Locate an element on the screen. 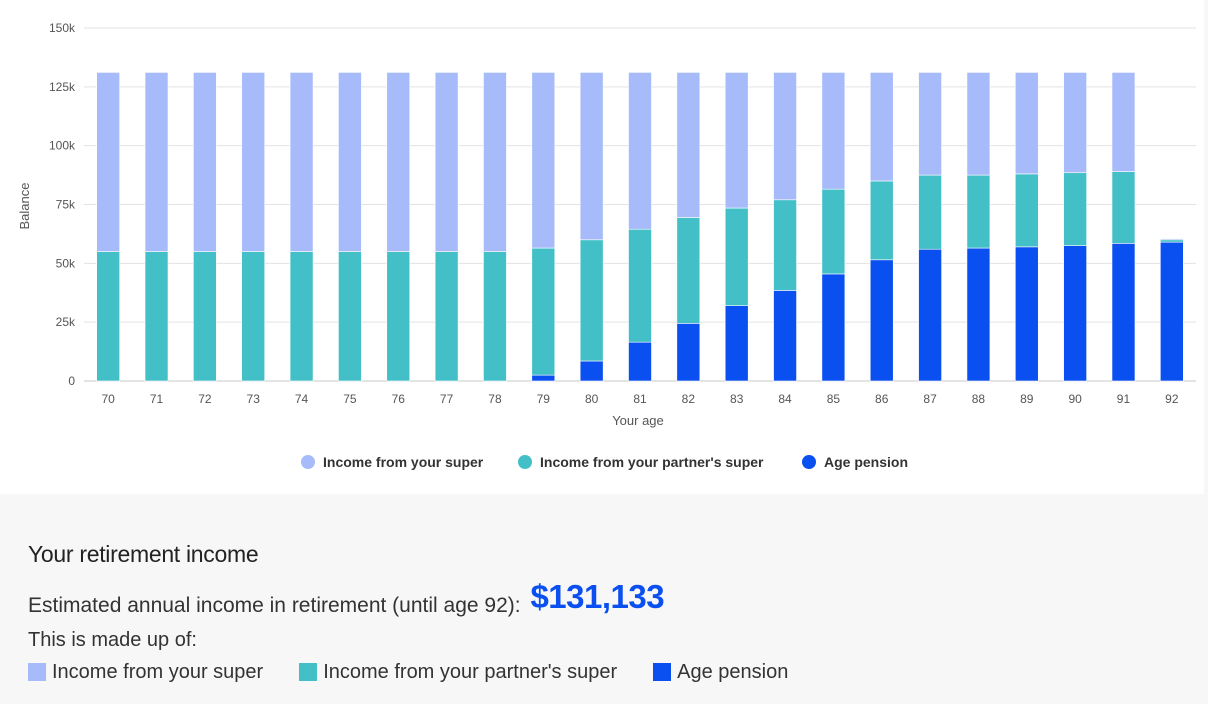  legend-item: Age pension is located at coordinates (855, 462).